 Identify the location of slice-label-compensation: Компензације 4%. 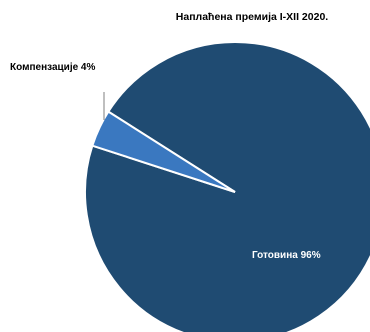
(52, 67).